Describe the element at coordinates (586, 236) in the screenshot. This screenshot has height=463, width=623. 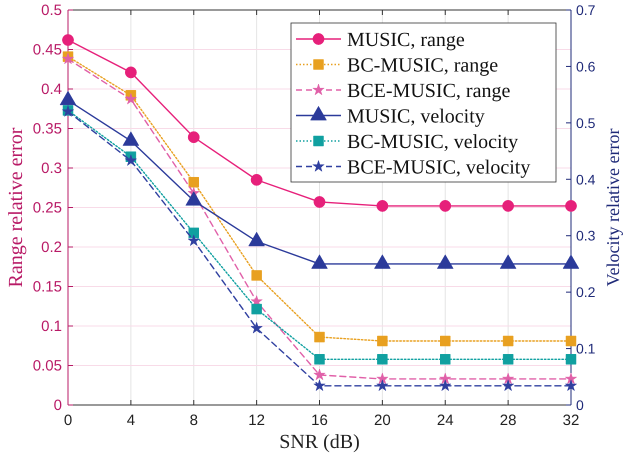
I see `y2-tick-label: 0.3` at that location.